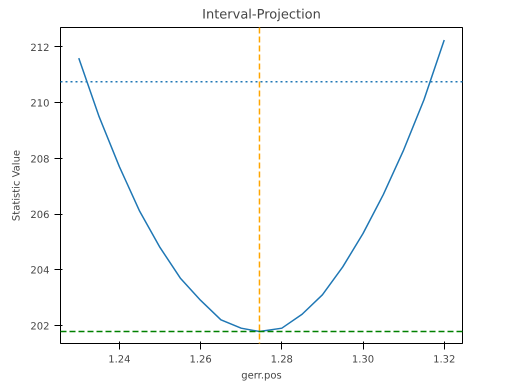  Describe the element at coordinates (119, 360) in the screenshot. I see `x-tick-label: 1.24` at that location.